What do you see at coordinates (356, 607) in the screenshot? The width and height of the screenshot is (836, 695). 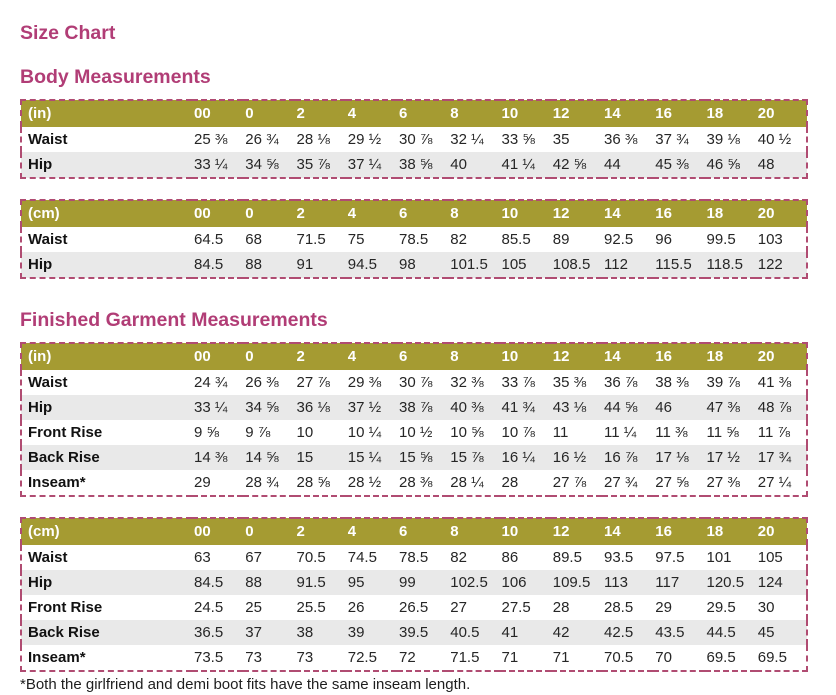 I see `measurement-cell: 26` at bounding box center [356, 607].